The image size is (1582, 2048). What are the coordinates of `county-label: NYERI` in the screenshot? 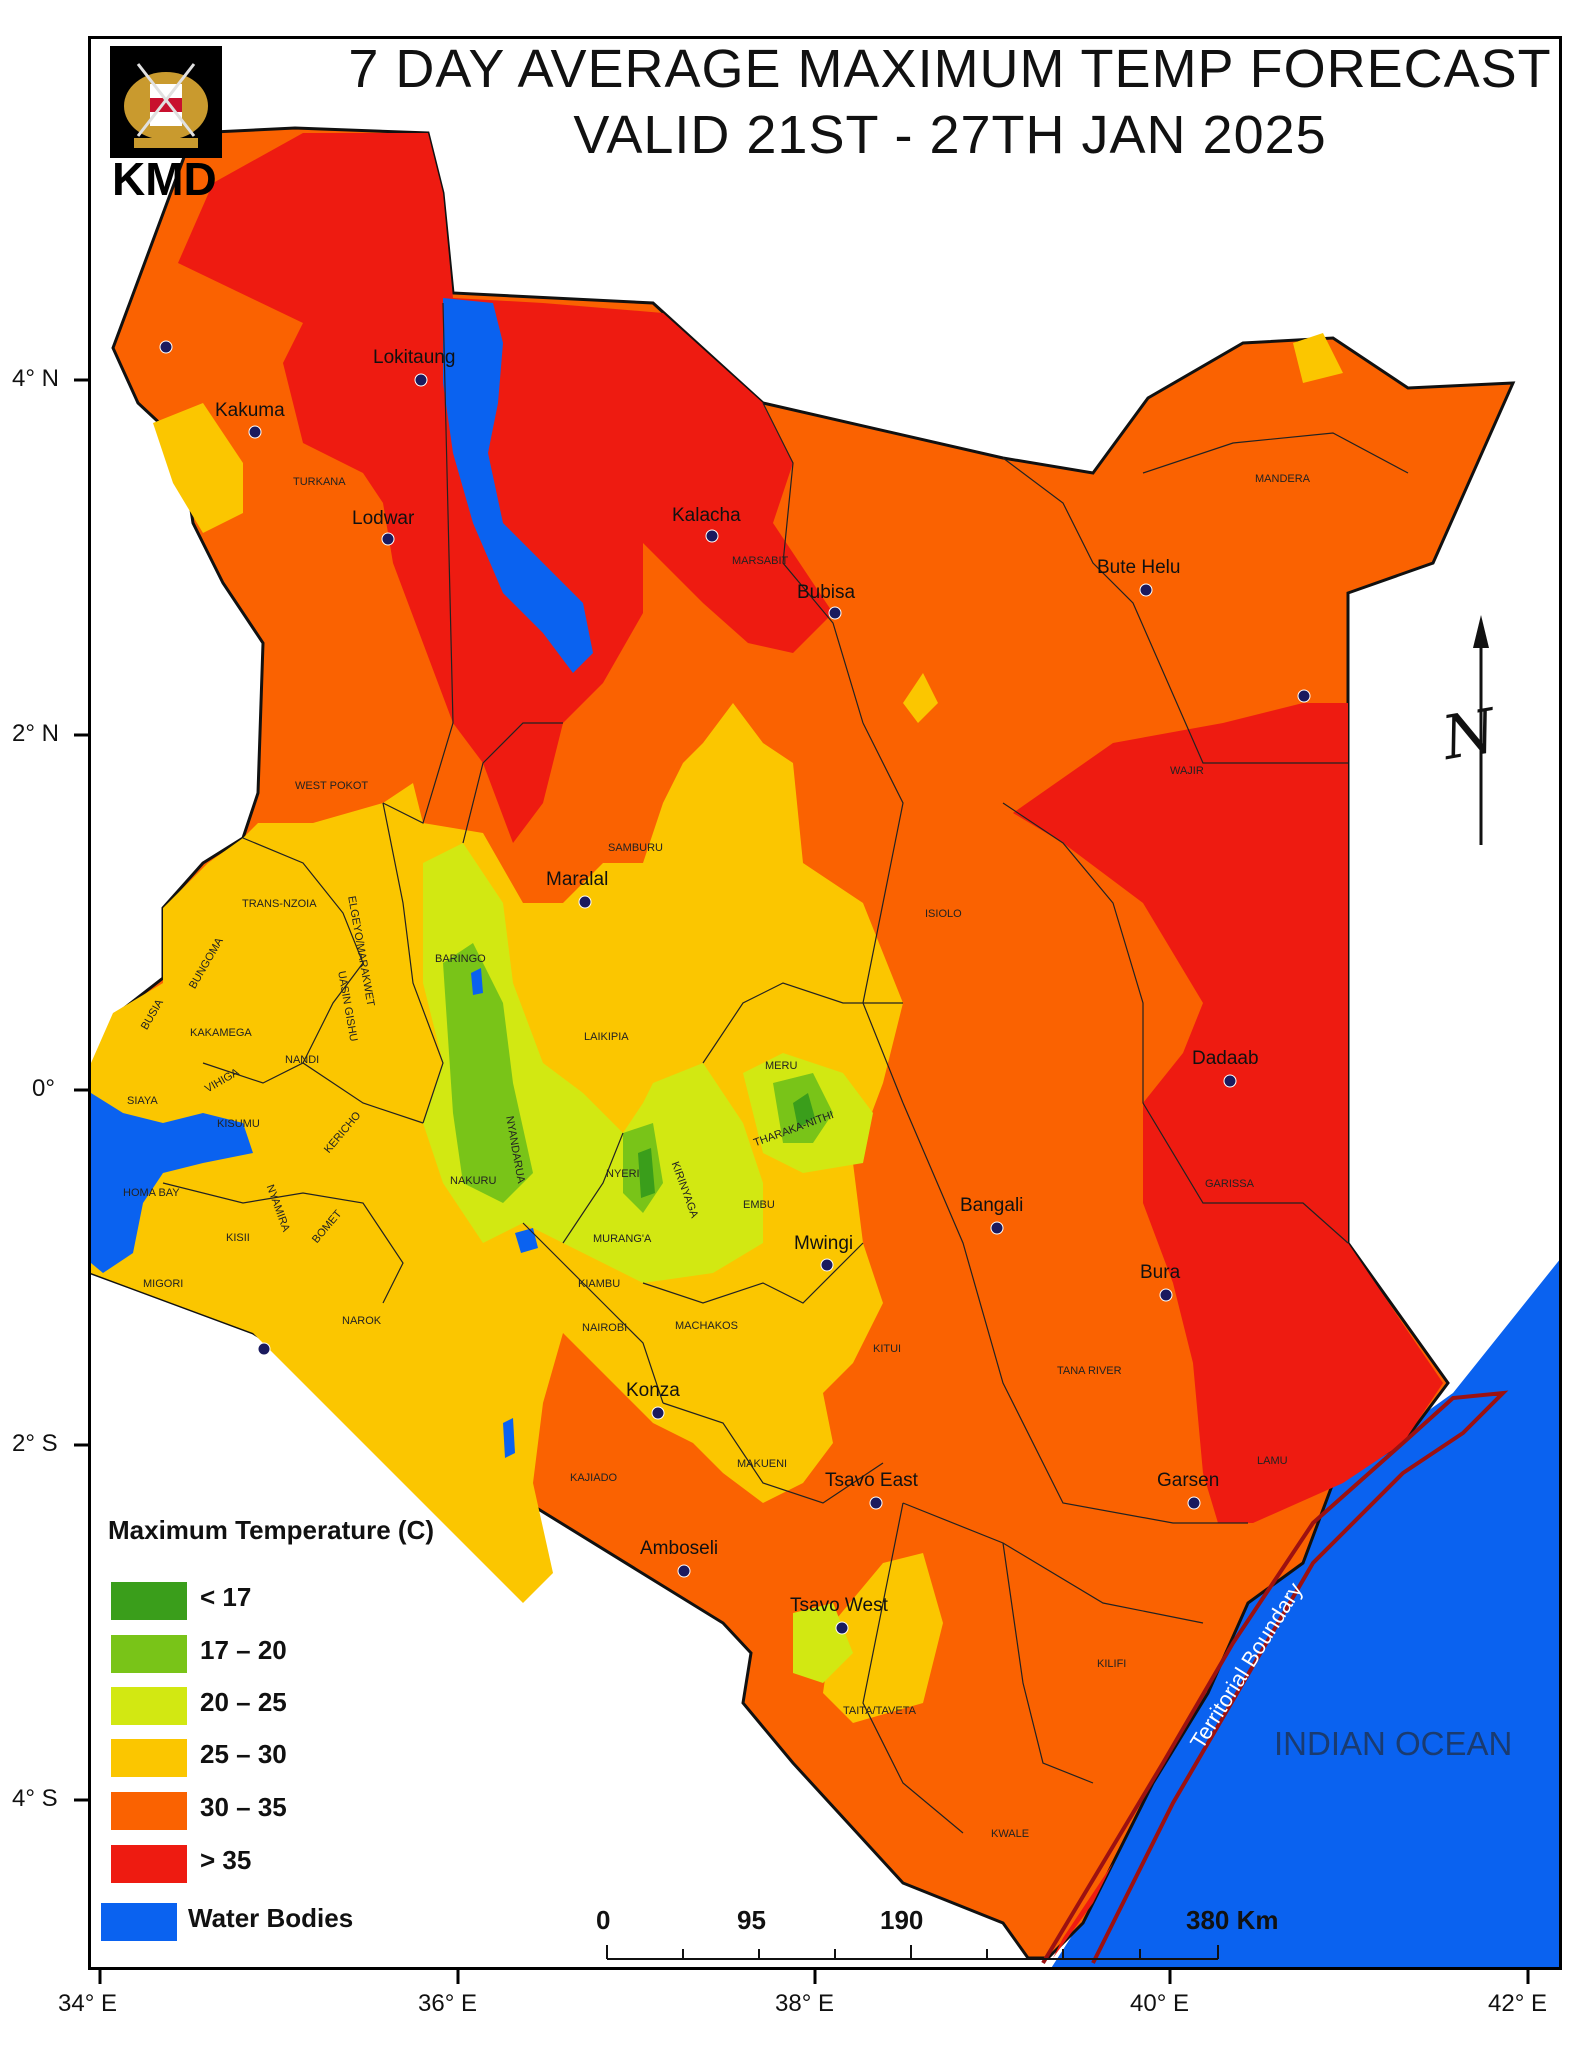 It's located at (623, 1174).